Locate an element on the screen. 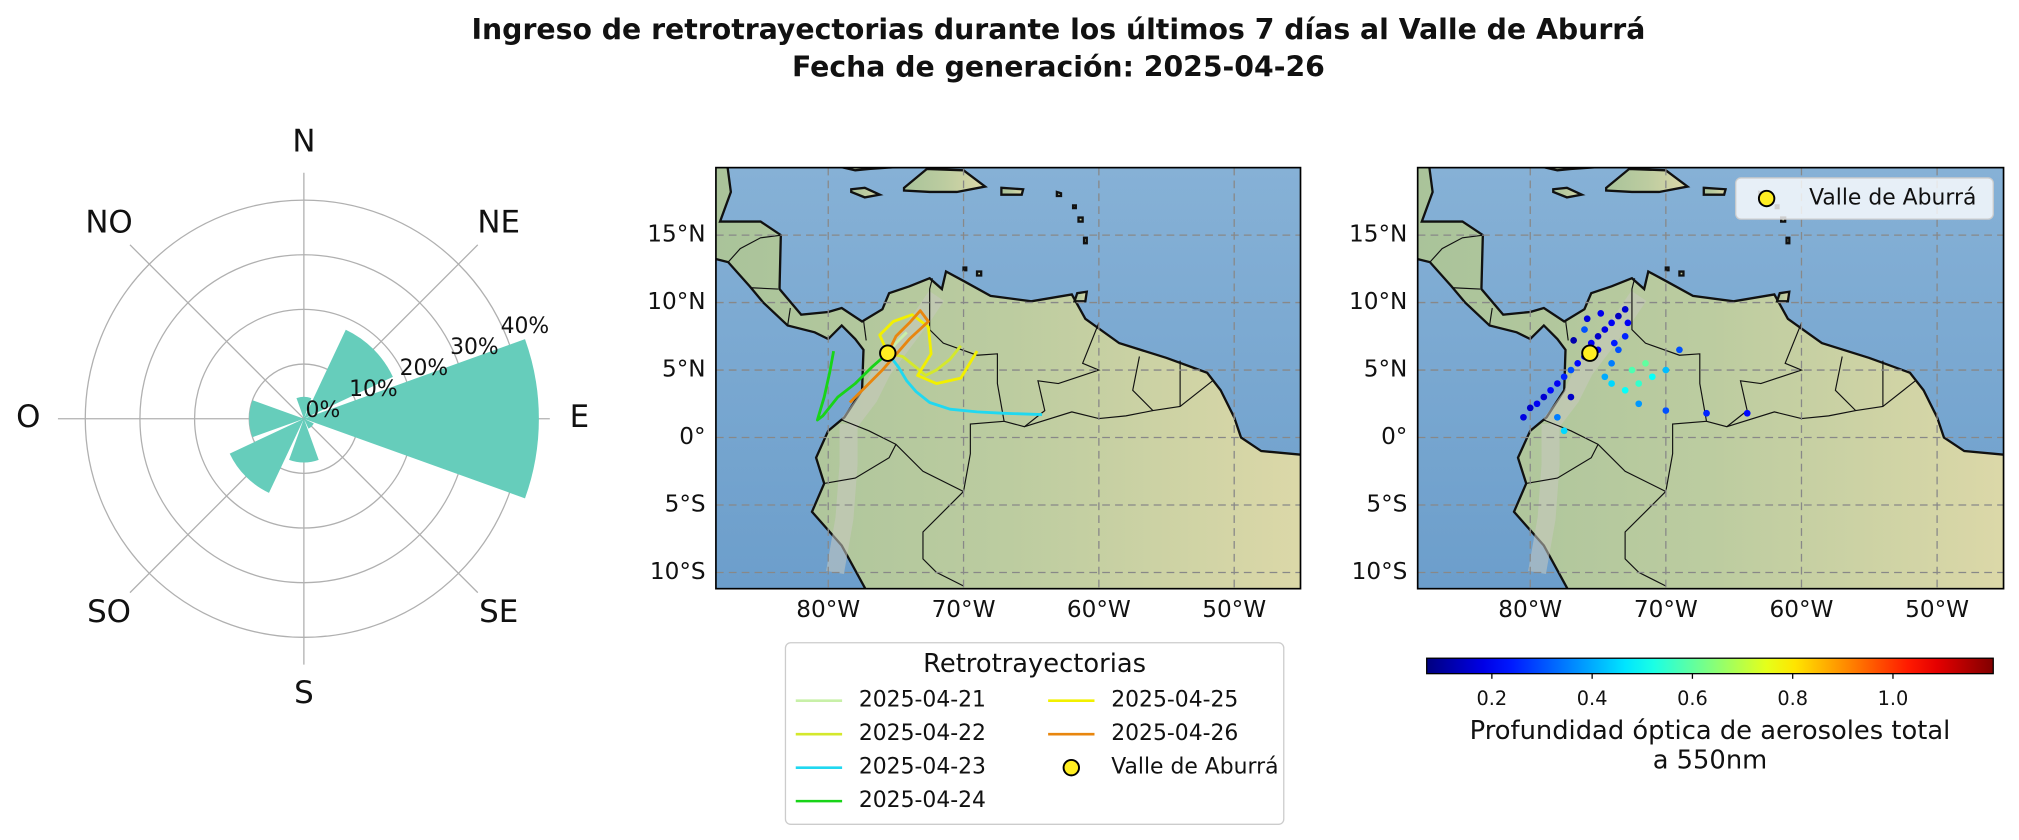 Image resolution: width=2019 pixels, height=840 pixels. legend-label: 2025-04-22 is located at coordinates (922, 733).